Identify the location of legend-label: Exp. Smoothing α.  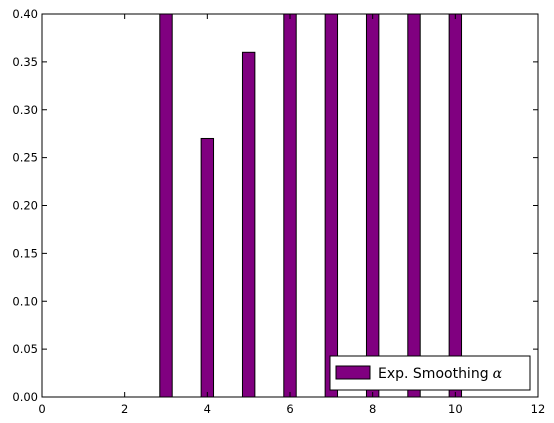
(440, 374).